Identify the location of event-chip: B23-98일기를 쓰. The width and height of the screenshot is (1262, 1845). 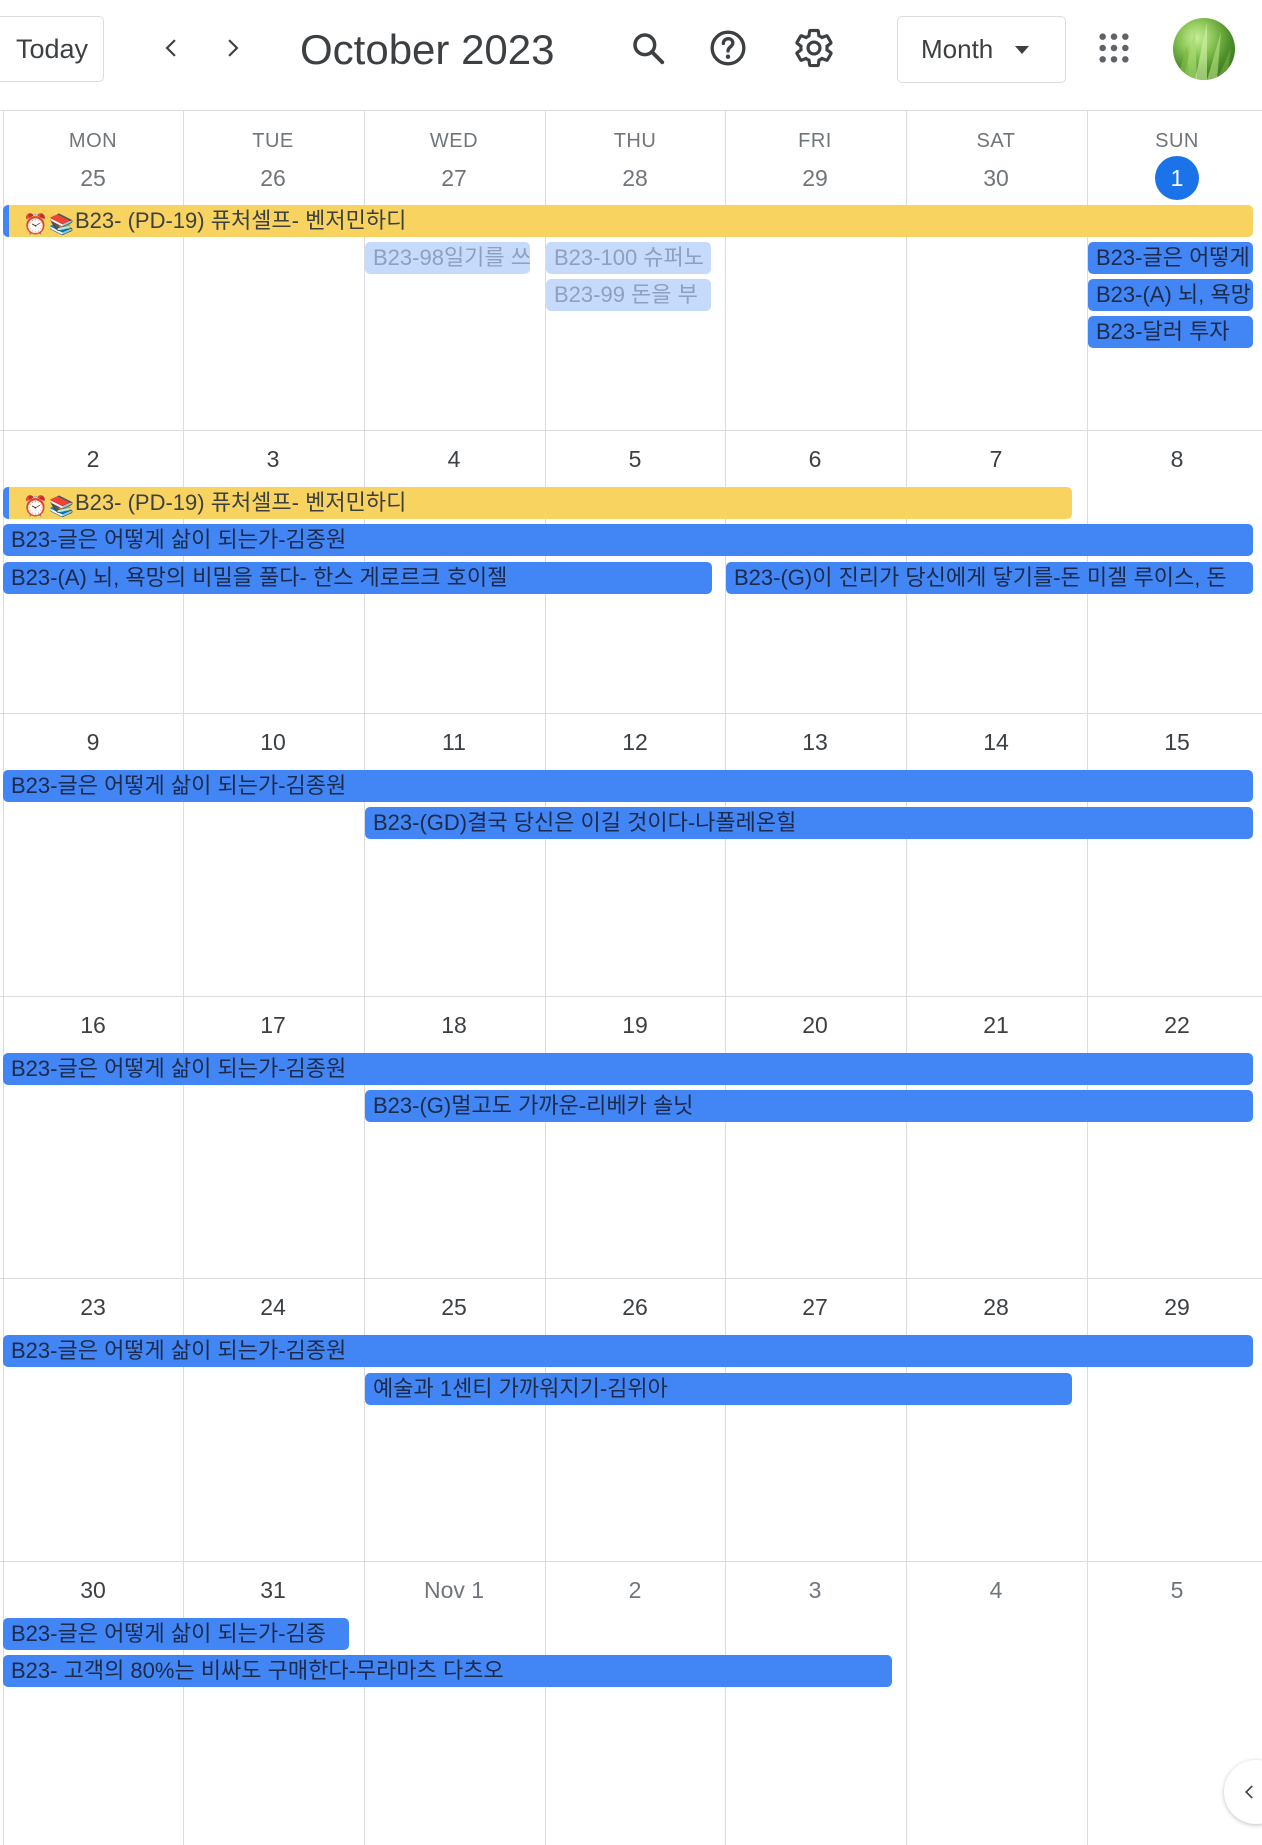
(447, 258).